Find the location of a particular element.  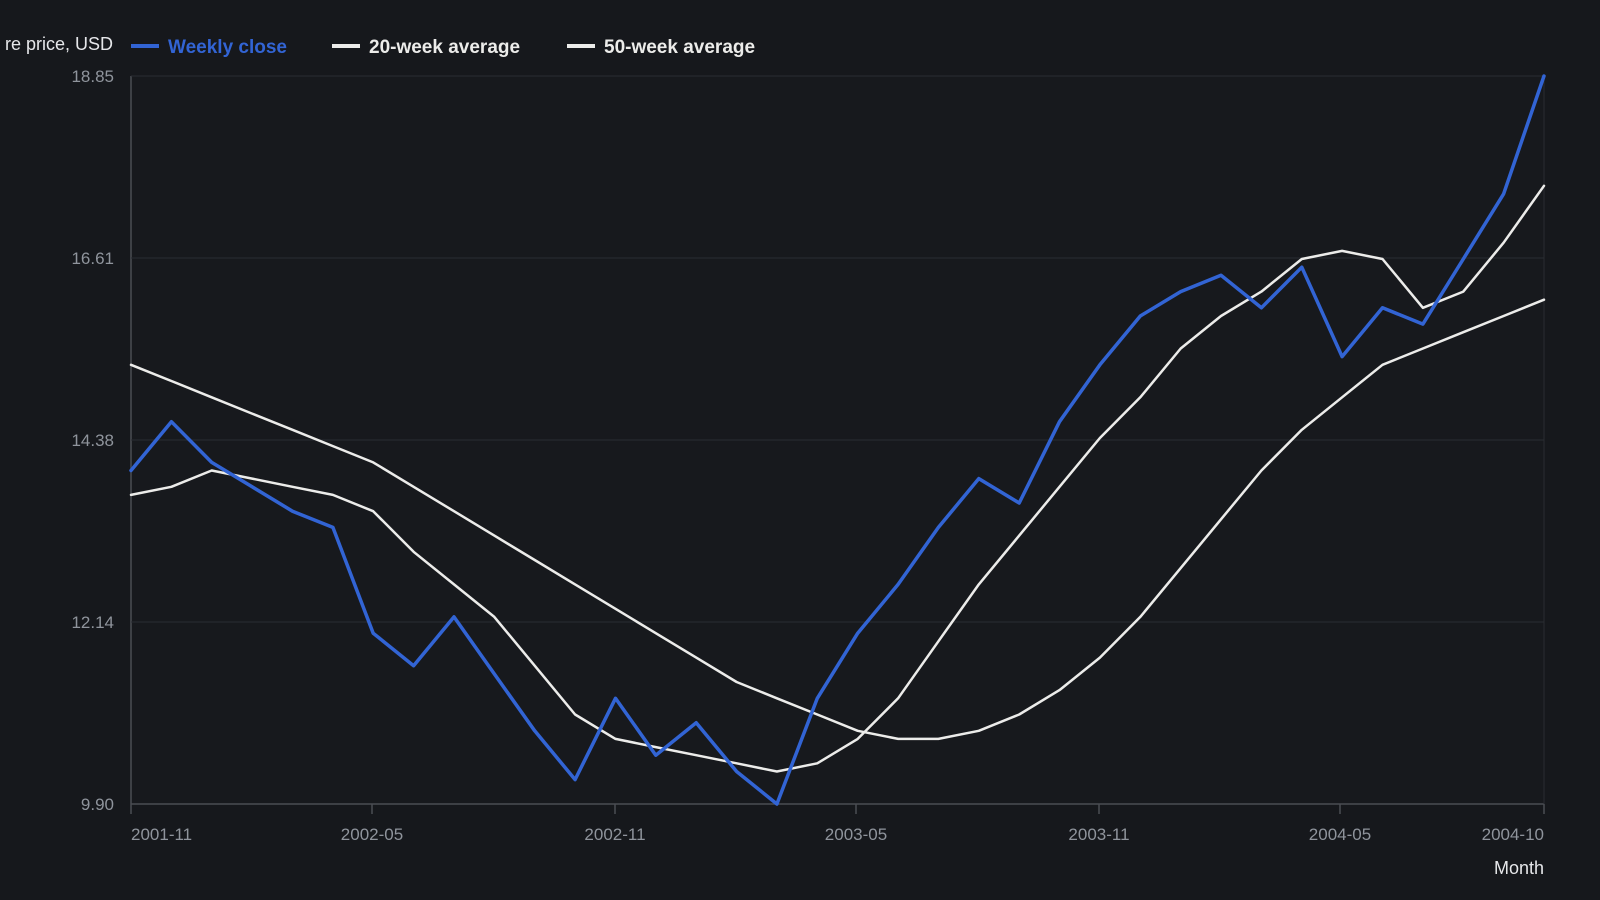

legend-label-20-week-average: 20-week average is located at coordinates (444, 47).